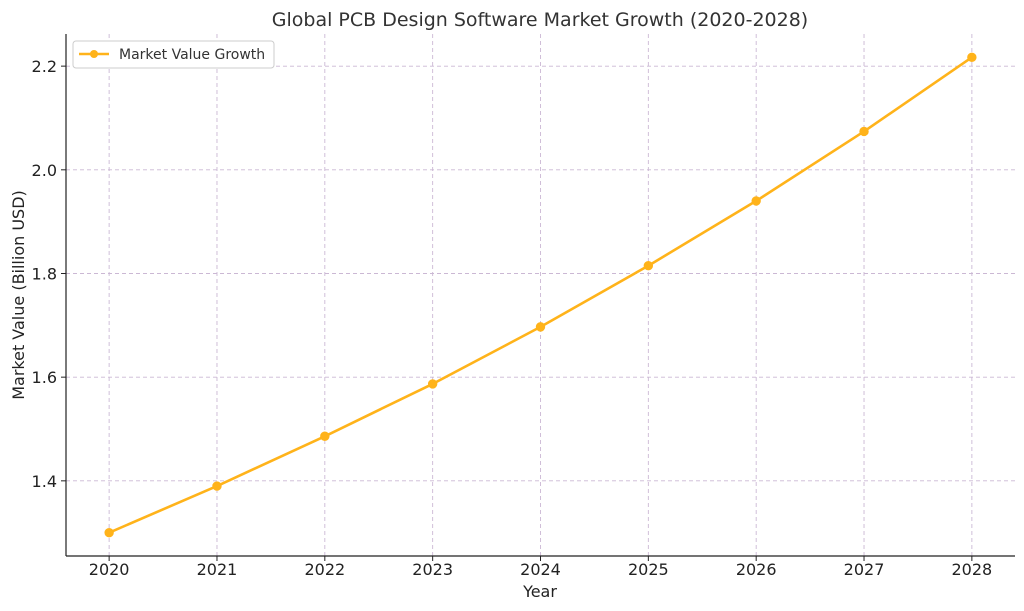 The image size is (1024, 611). I want to click on x-tick-label: 2023, so click(432, 569).